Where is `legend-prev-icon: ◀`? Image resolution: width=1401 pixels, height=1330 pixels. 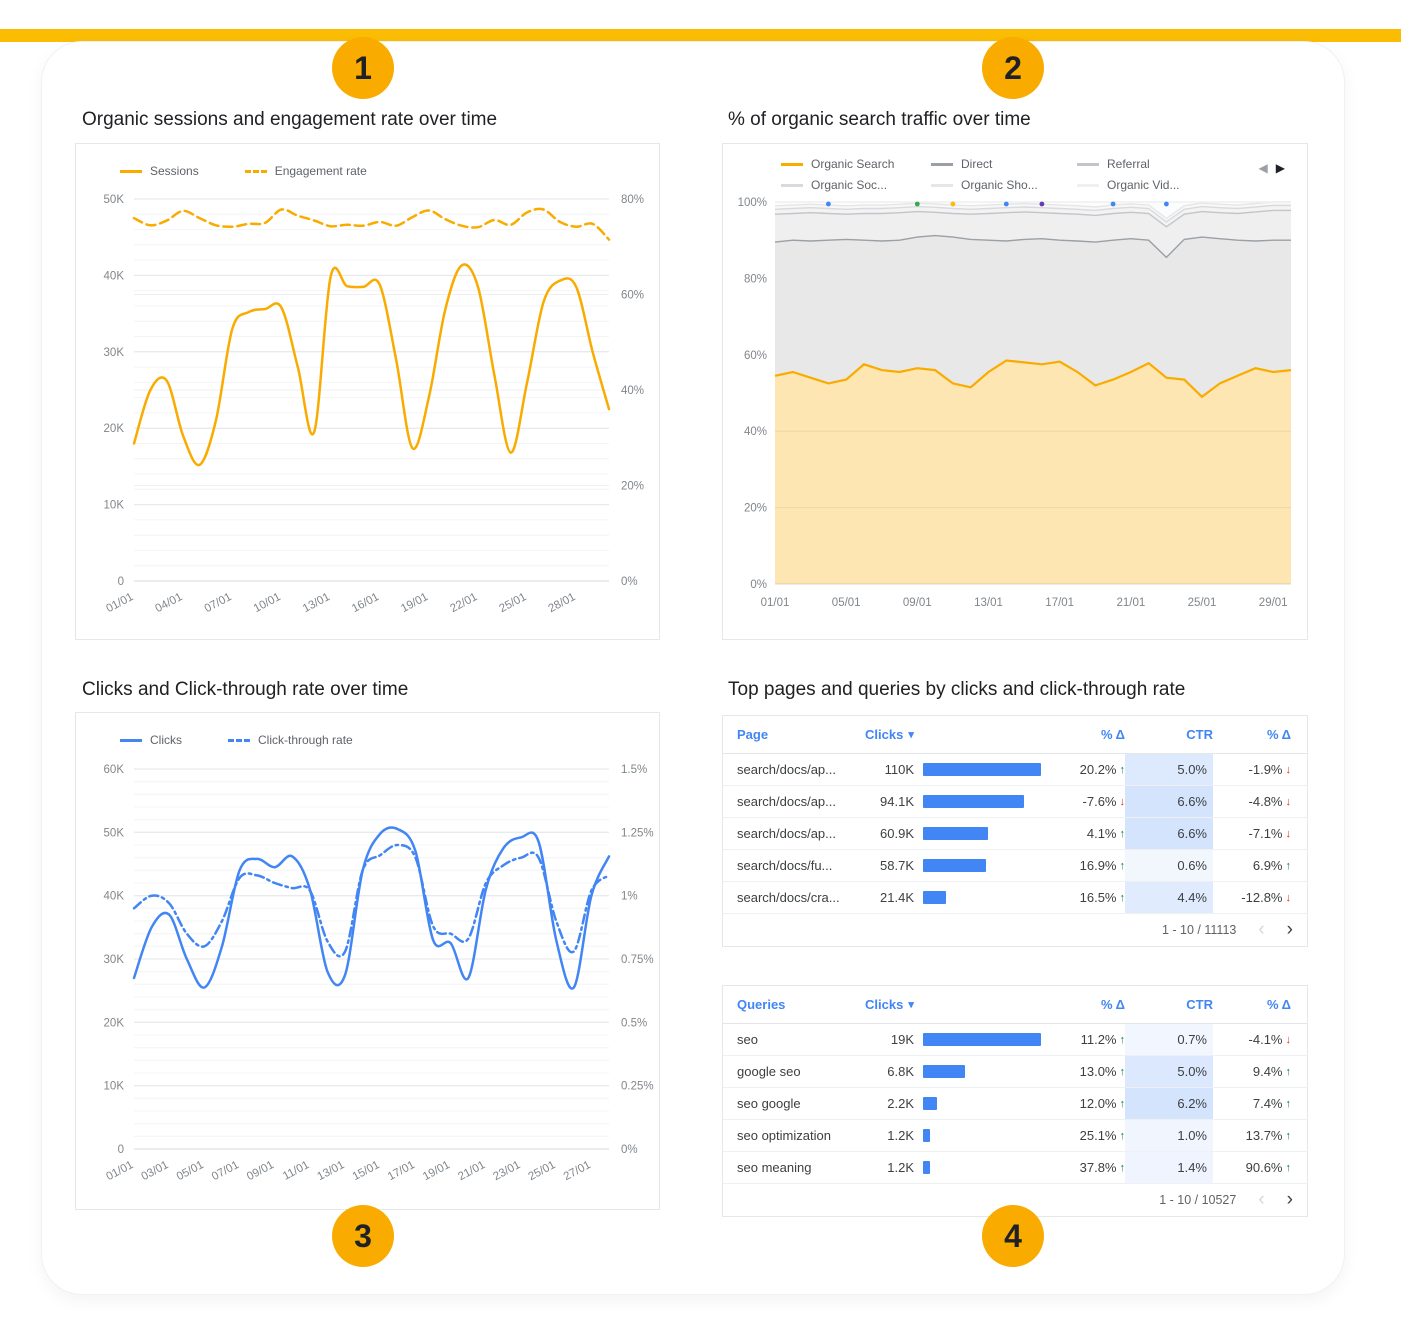
legend-prev-icon: ◀ is located at coordinates (1263, 168).